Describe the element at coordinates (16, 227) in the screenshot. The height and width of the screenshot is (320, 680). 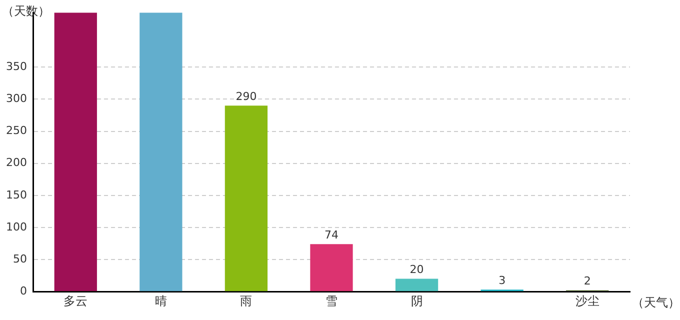
I see `y-tick-label: 100` at that location.